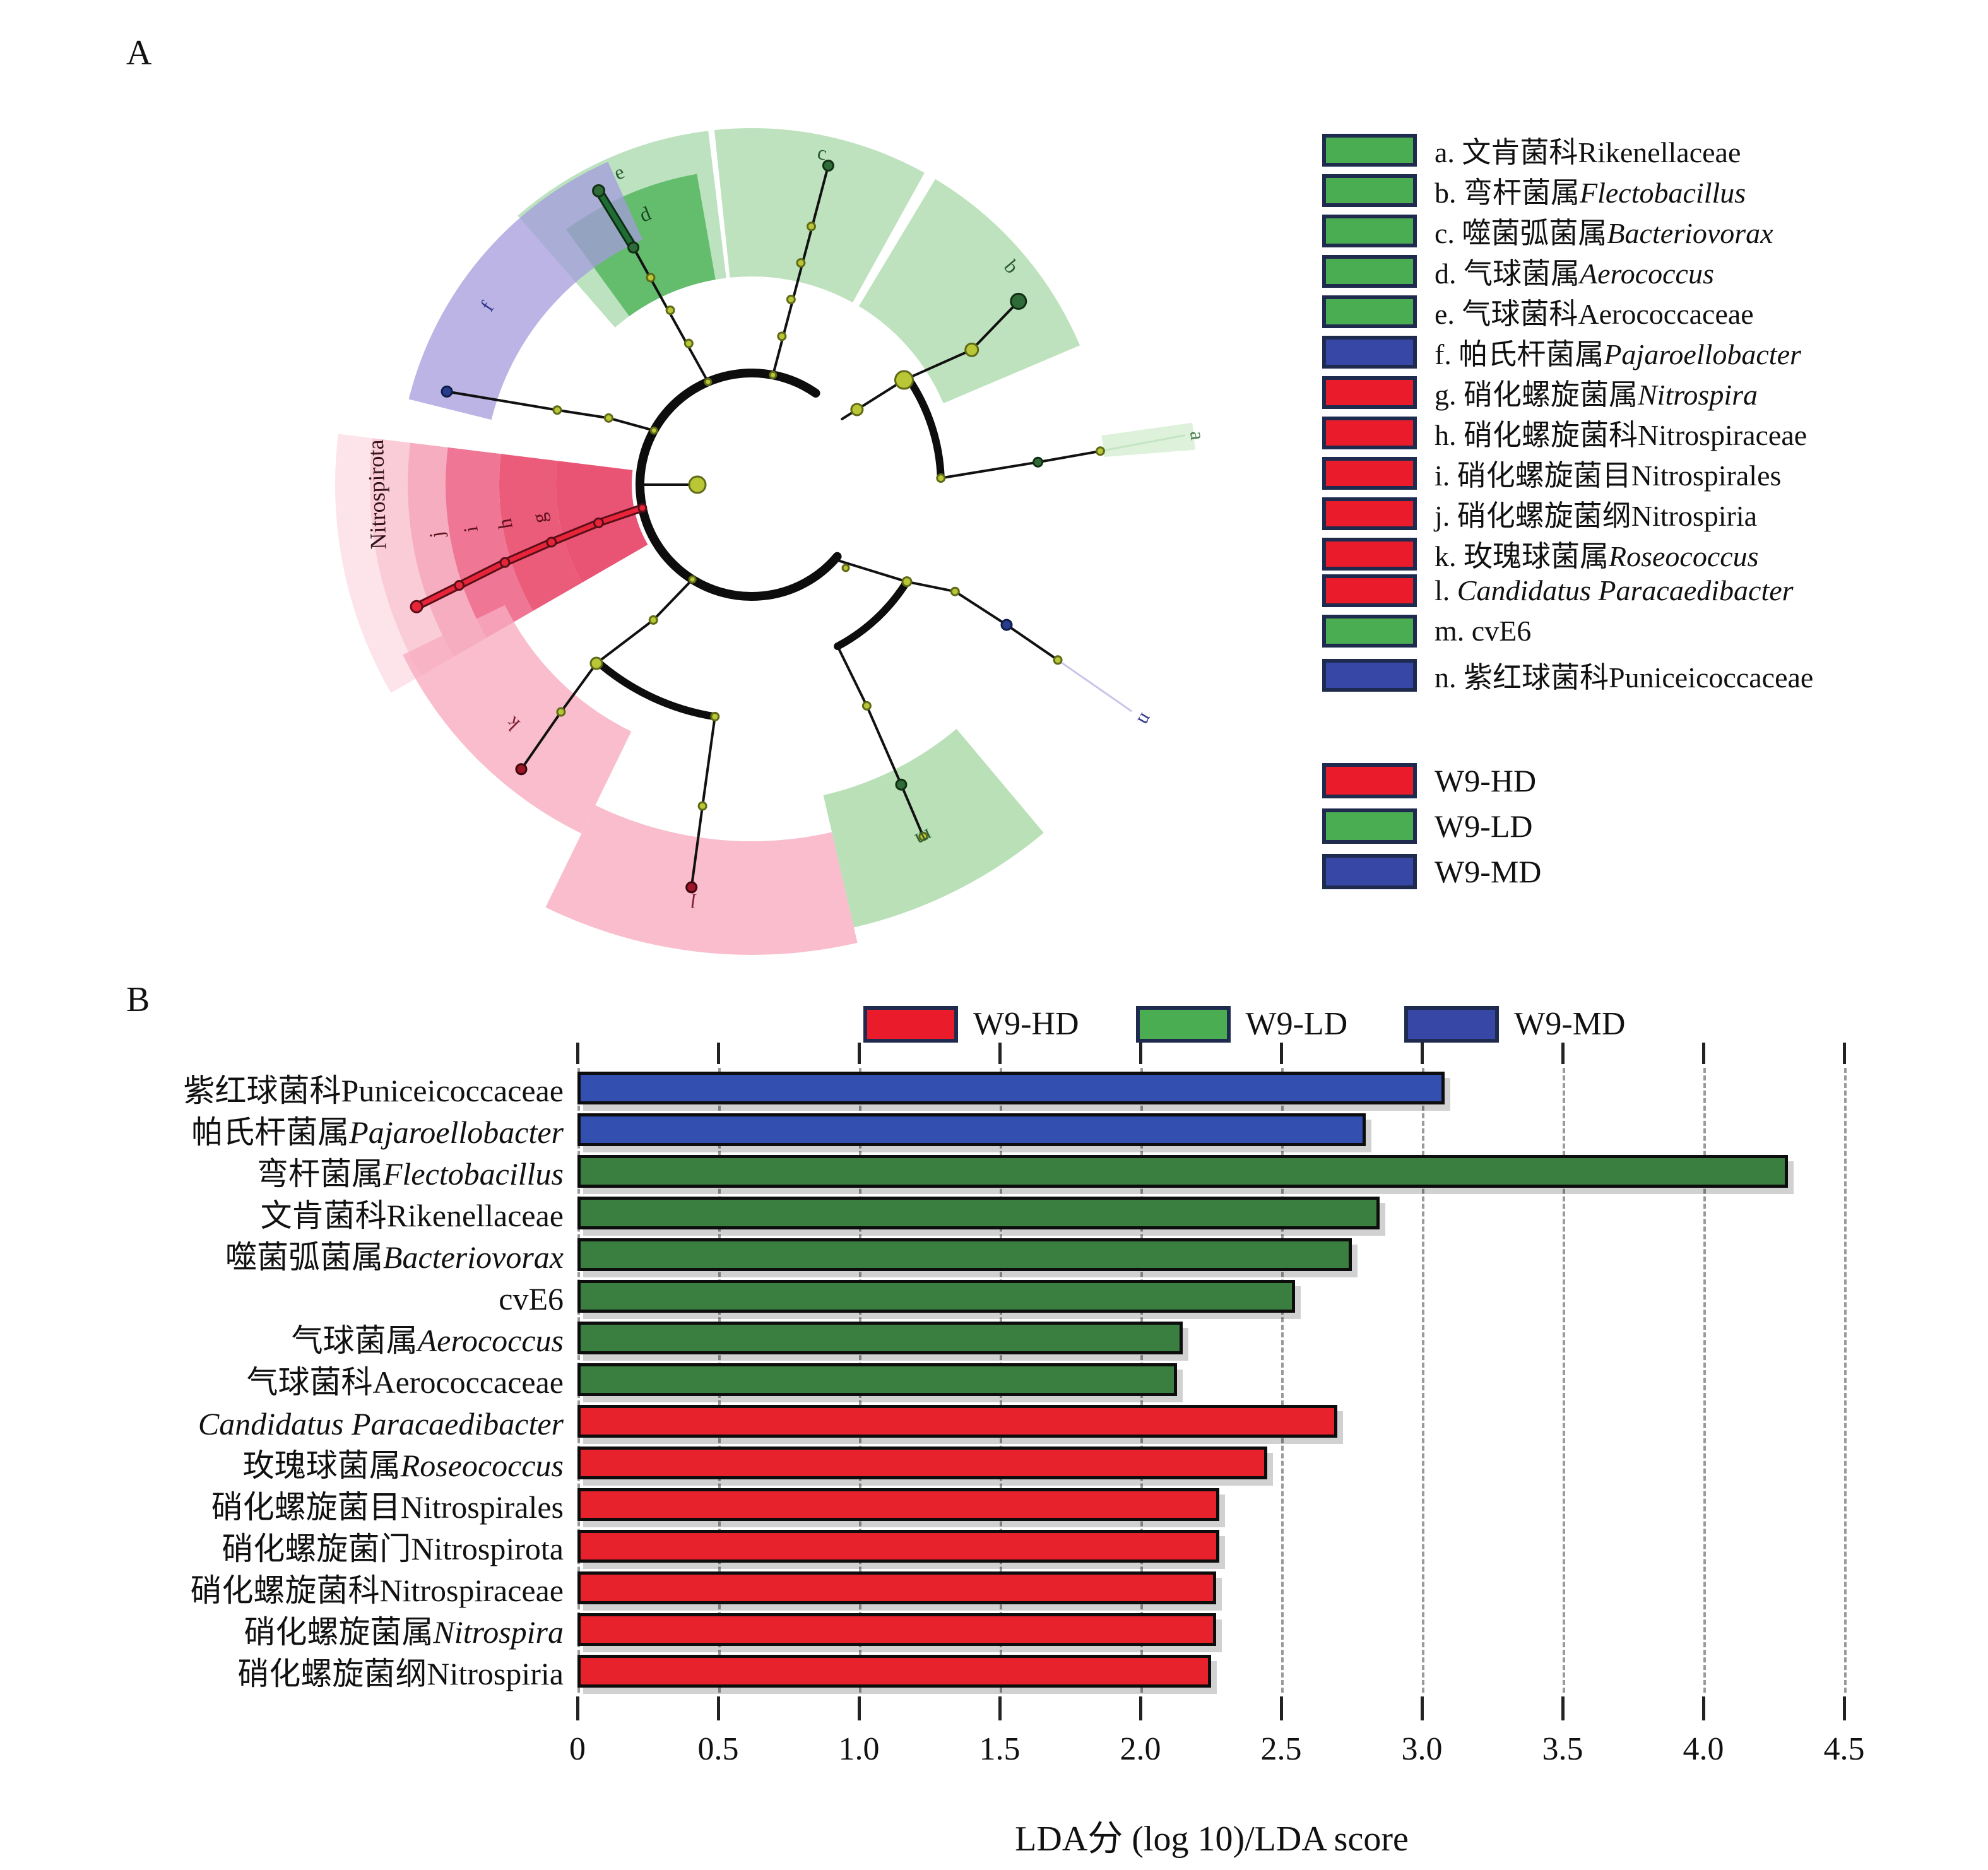 This screenshot has height=1870, width=1988. Describe the element at coordinates (1000, 1749) in the screenshot. I see `x-tick-label: 1.5` at that location.